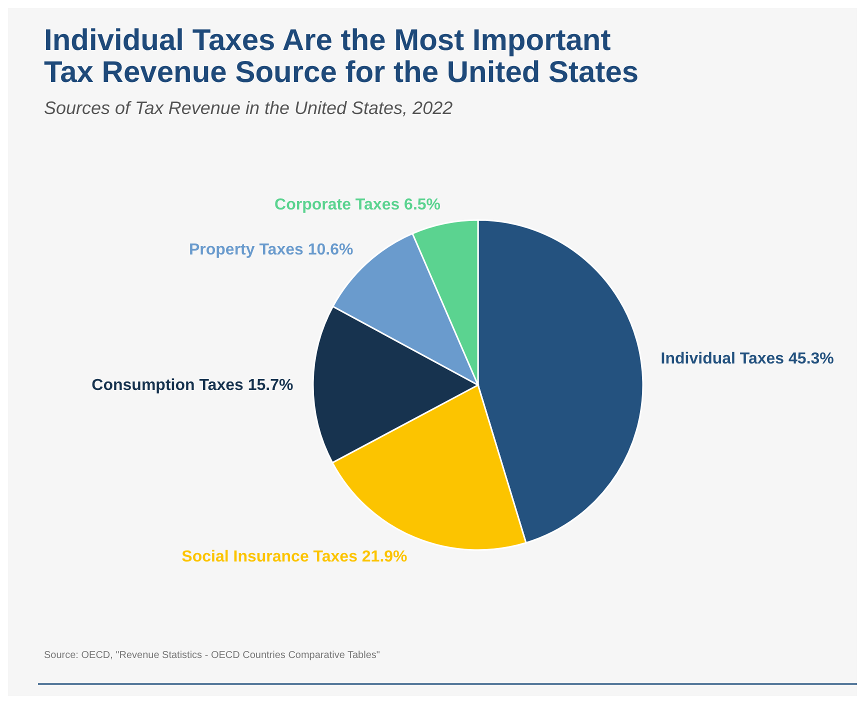 The width and height of the screenshot is (865, 704). I want to click on slice-label: Social Insurance Taxes 21.9%, so click(295, 557).